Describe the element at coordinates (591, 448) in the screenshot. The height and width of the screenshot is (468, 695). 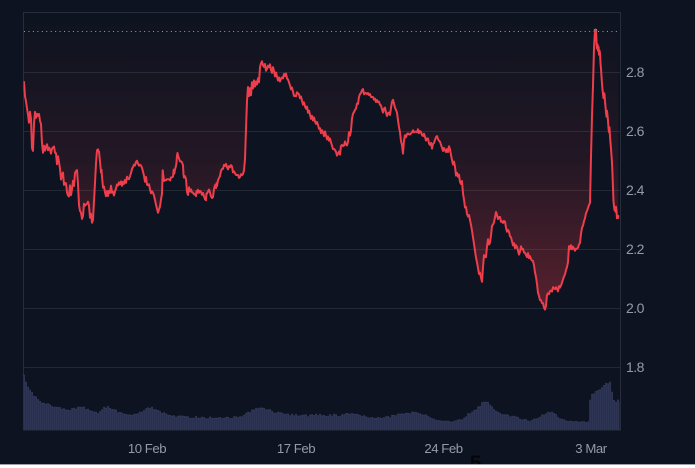
I see `svg-text: 3 Mar` at that location.